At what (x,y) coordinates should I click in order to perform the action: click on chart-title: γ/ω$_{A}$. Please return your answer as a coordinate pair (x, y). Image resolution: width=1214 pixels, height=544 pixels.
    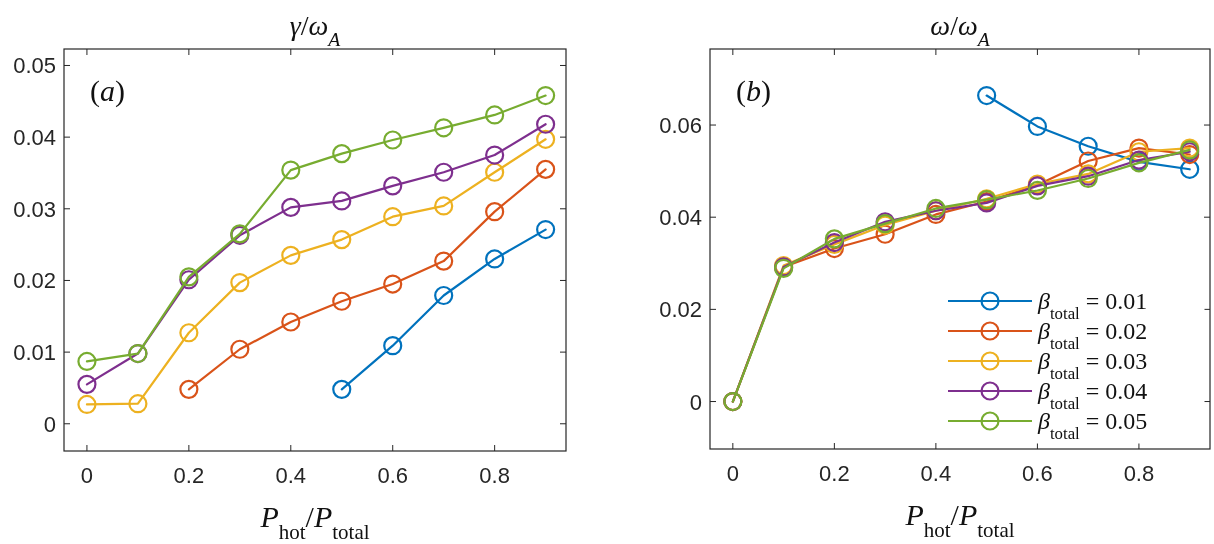
    Looking at the image, I should click on (315, 30).